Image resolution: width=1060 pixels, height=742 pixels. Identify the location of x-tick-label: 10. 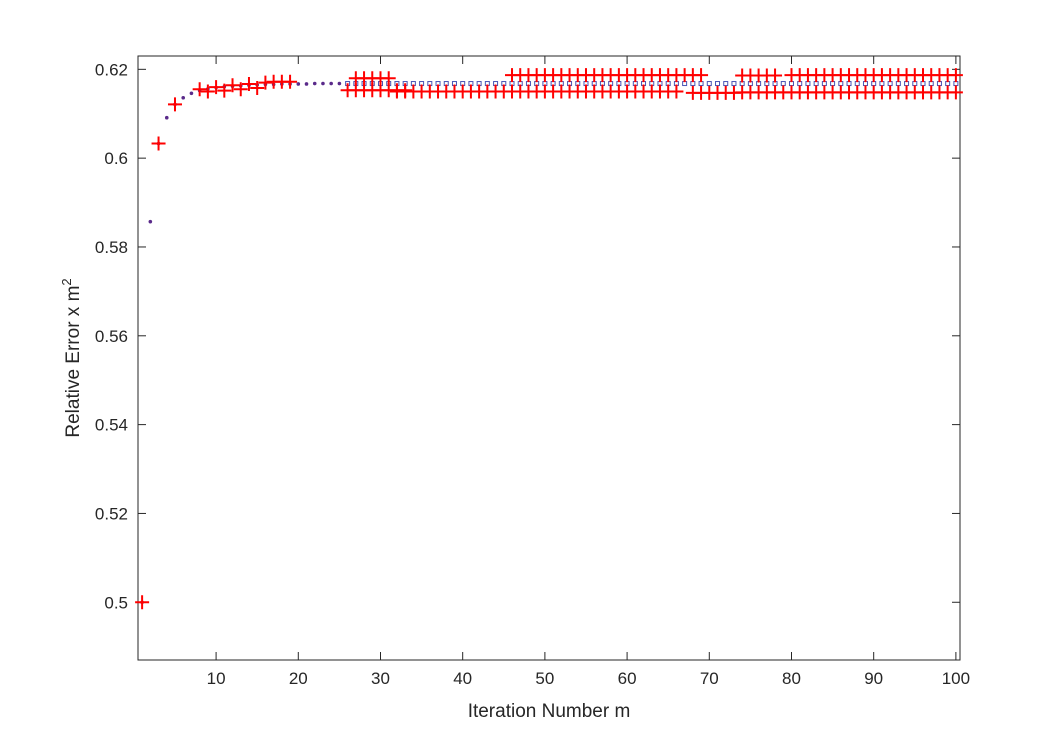
(216, 678).